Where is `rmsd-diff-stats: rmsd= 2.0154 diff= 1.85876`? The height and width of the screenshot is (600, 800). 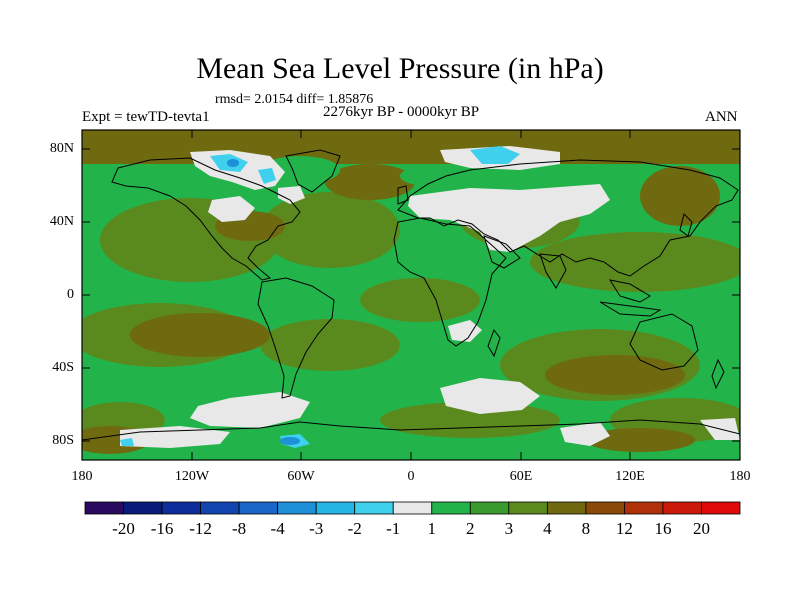 rmsd-diff-stats: rmsd= 2.0154 diff= 1.85876 is located at coordinates (294, 99).